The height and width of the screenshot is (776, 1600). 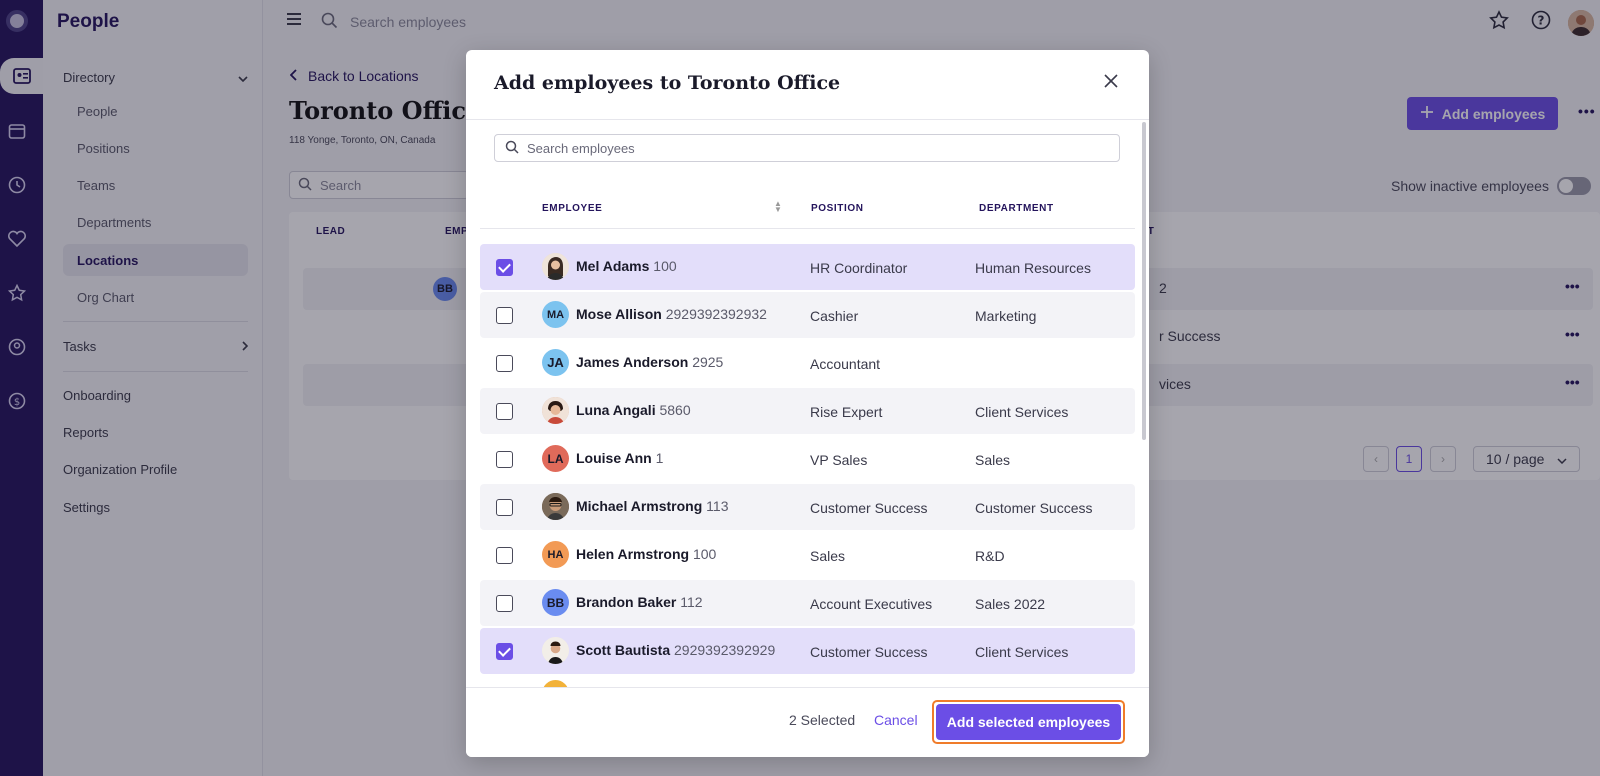 I want to click on employee-row: HA Helen Armstrong 100 Sales R&D, so click(x=807, y=555).